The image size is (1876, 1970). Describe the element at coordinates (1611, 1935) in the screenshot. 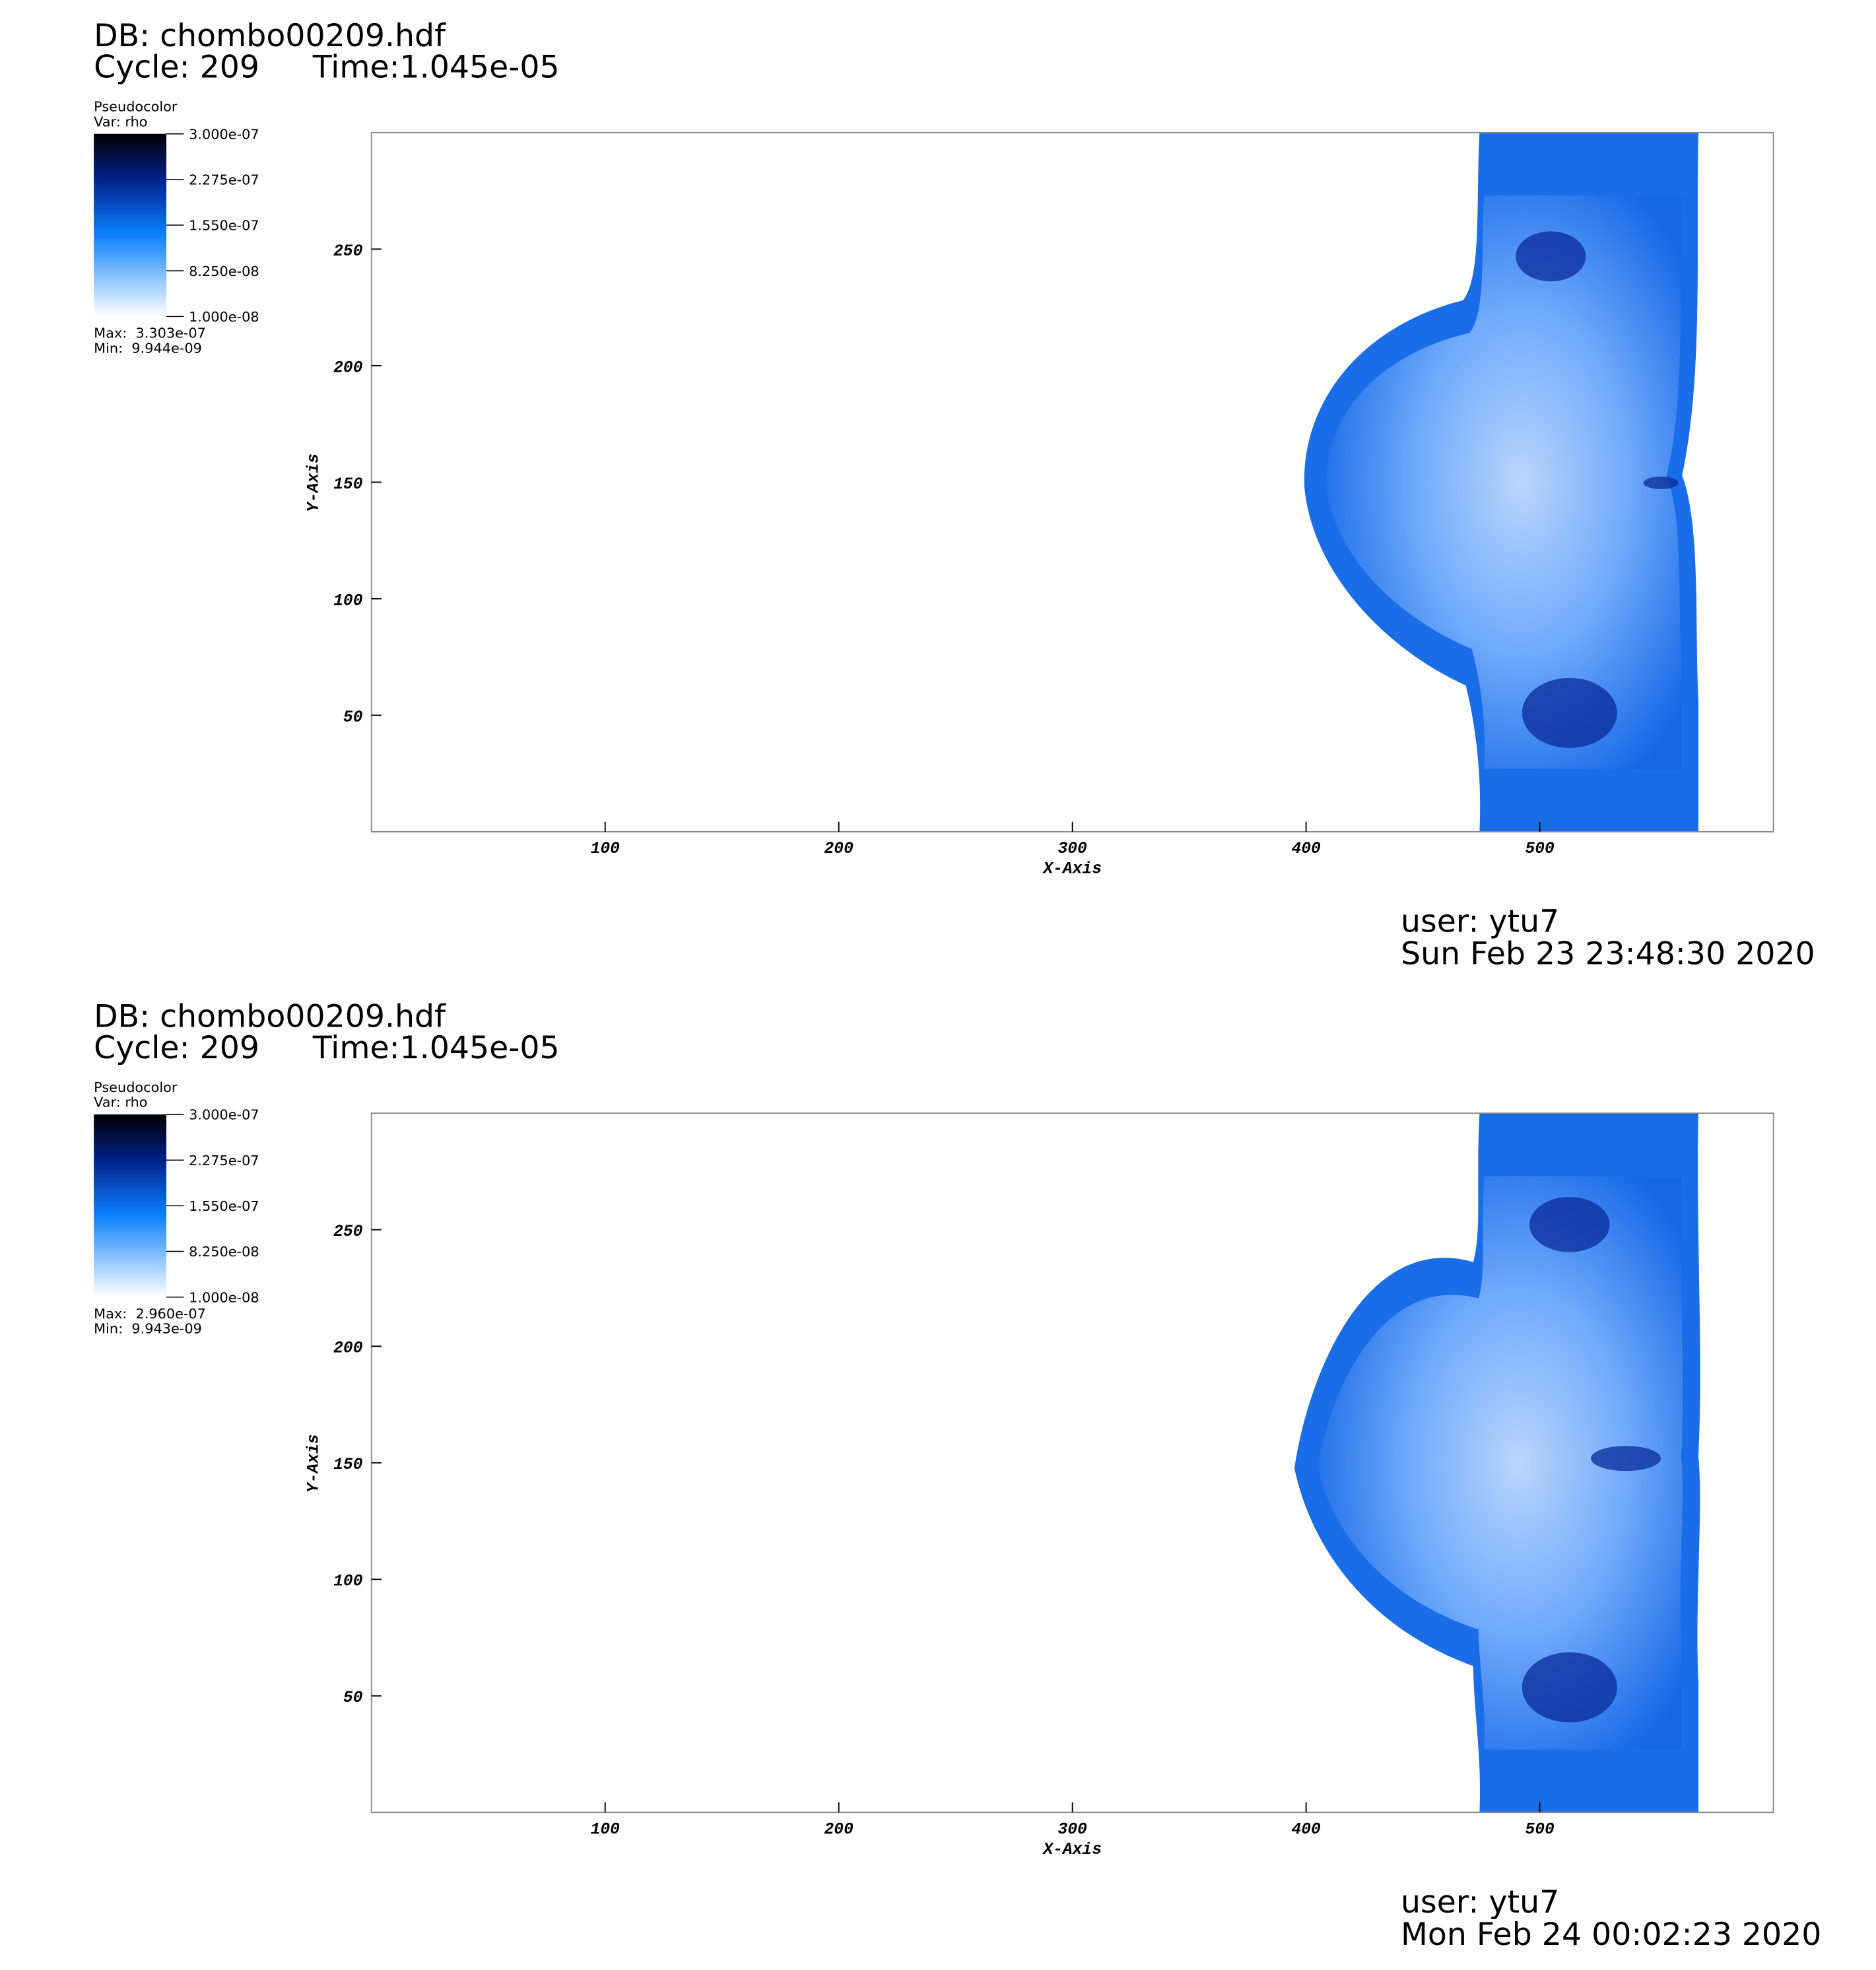

I see `date: Mon Feb 24 00:02:23 2020` at that location.